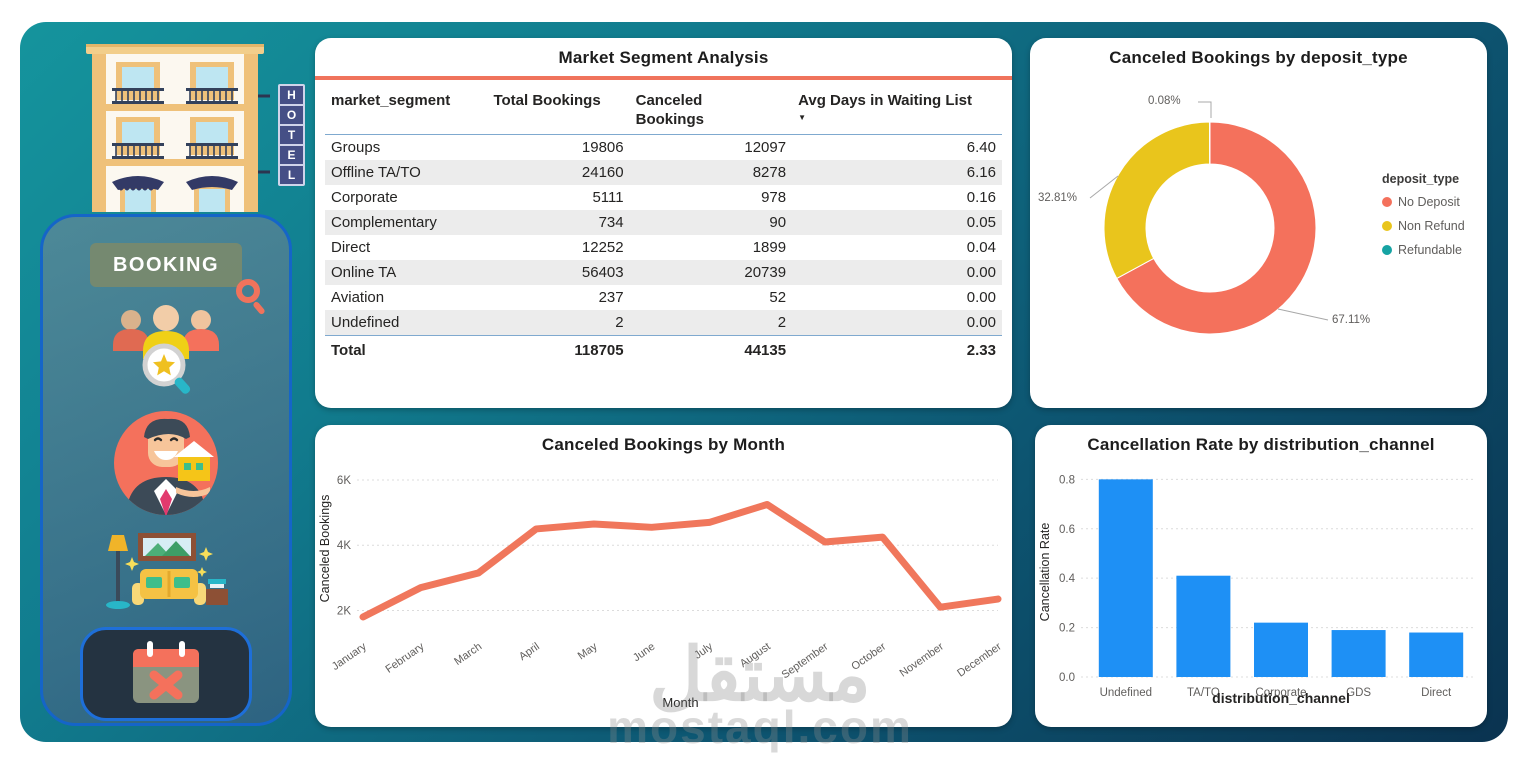  What do you see at coordinates (602, 272) in the screenshot?
I see `table-cell: 56403` at bounding box center [602, 272].